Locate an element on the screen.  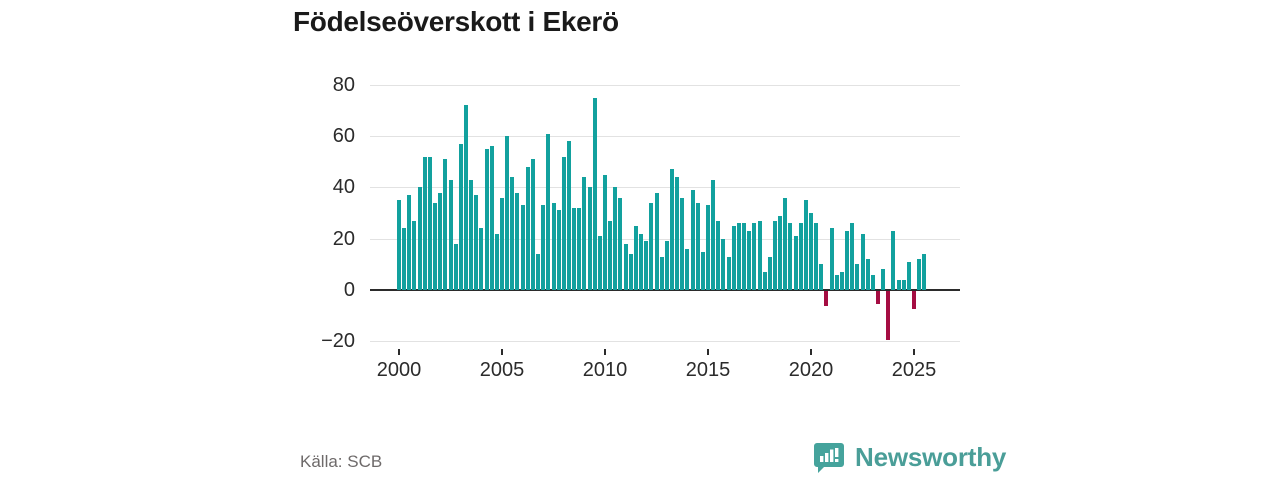
x-axis-tick-label: 2015 is located at coordinates (708, 370).